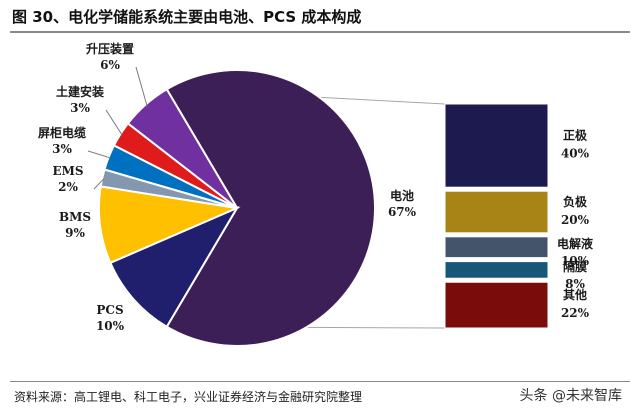 The height and width of the screenshot is (414, 640). Describe the element at coordinates (187, 17) in the screenshot. I see `chart-title: 图 30、电化学储能系统主要由电池、PCS 成本构成` at that location.